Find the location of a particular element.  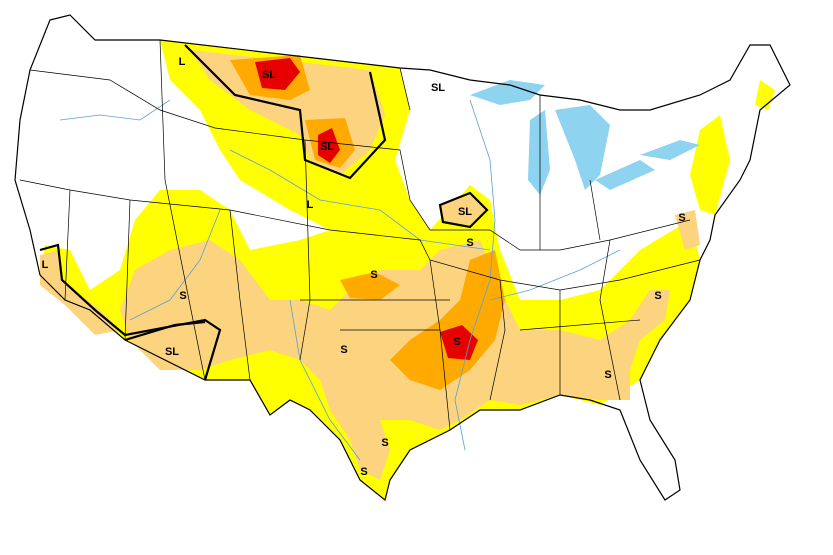

lakes is located at coordinates (585, 137).